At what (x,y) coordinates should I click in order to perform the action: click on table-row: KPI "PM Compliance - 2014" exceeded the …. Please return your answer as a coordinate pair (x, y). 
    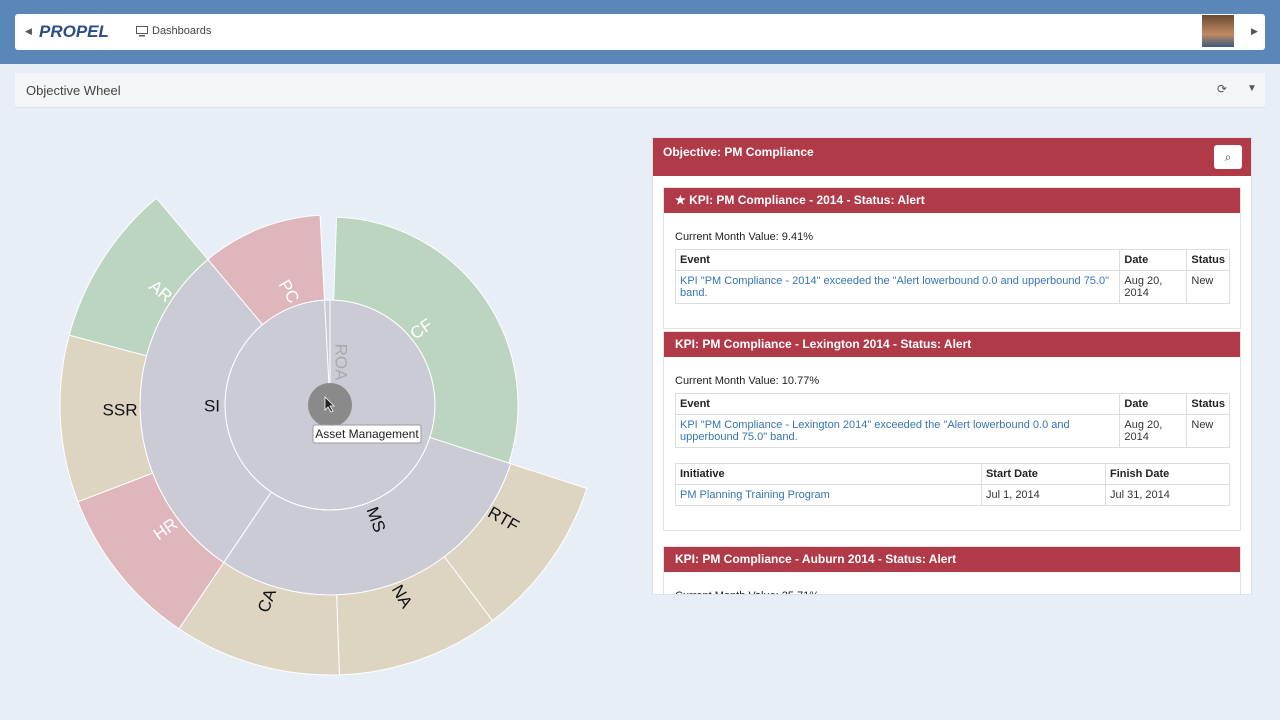
    Looking at the image, I should click on (952, 287).